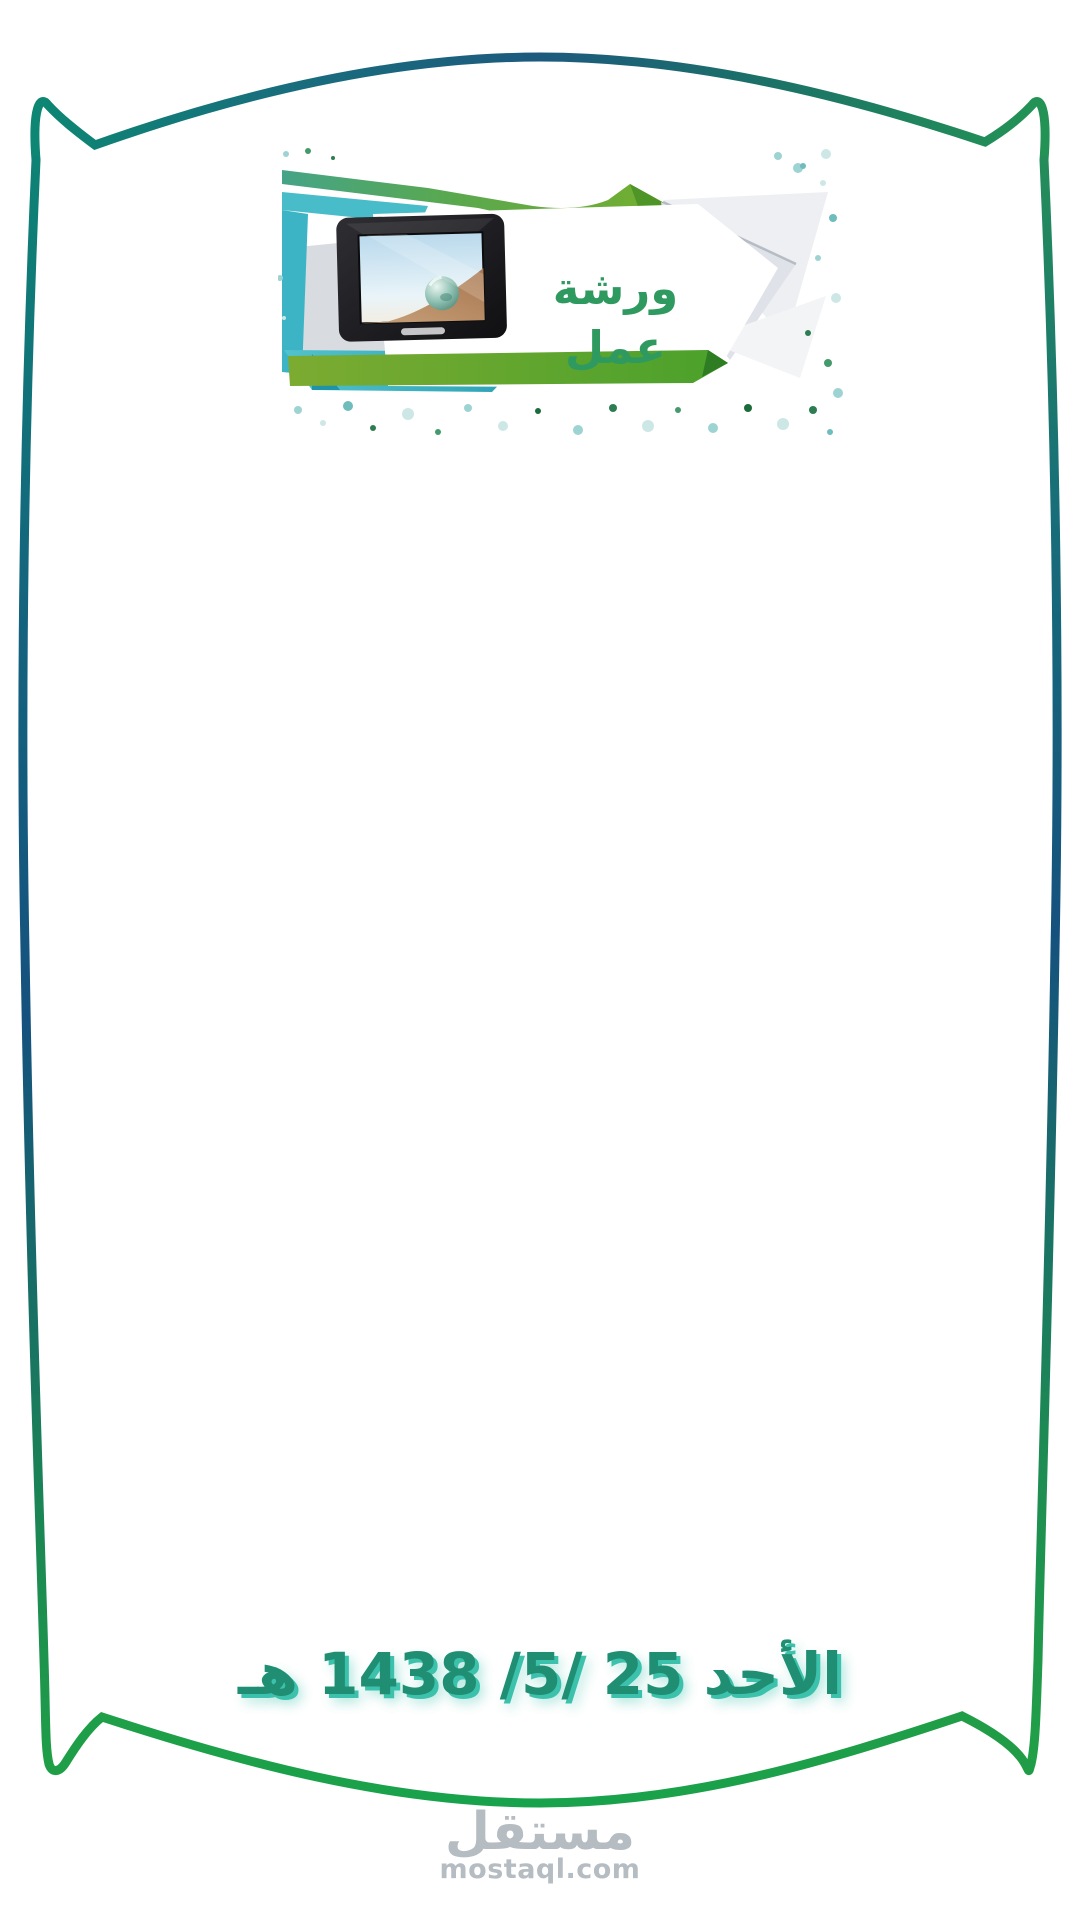 This screenshot has height=1920, width=1080. What do you see at coordinates (764, 337) in the screenshot?
I see `paper-plane-small` at bounding box center [764, 337].